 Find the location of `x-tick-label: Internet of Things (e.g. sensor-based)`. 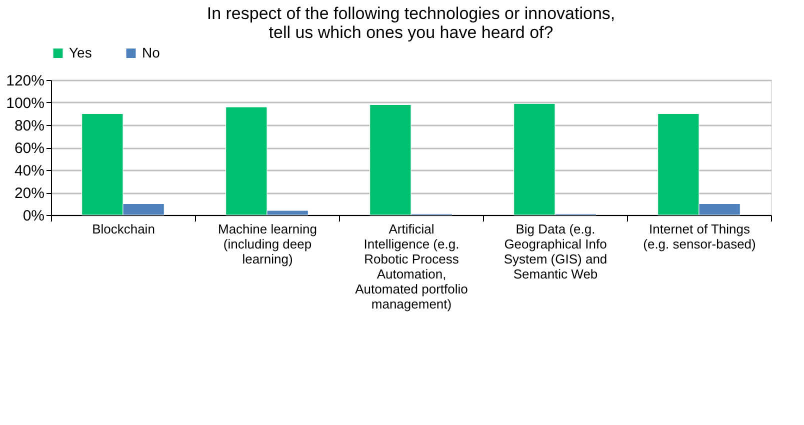

x-tick-label: Internet of Things (e.g. sensor-based) is located at coordinates (699, 237).